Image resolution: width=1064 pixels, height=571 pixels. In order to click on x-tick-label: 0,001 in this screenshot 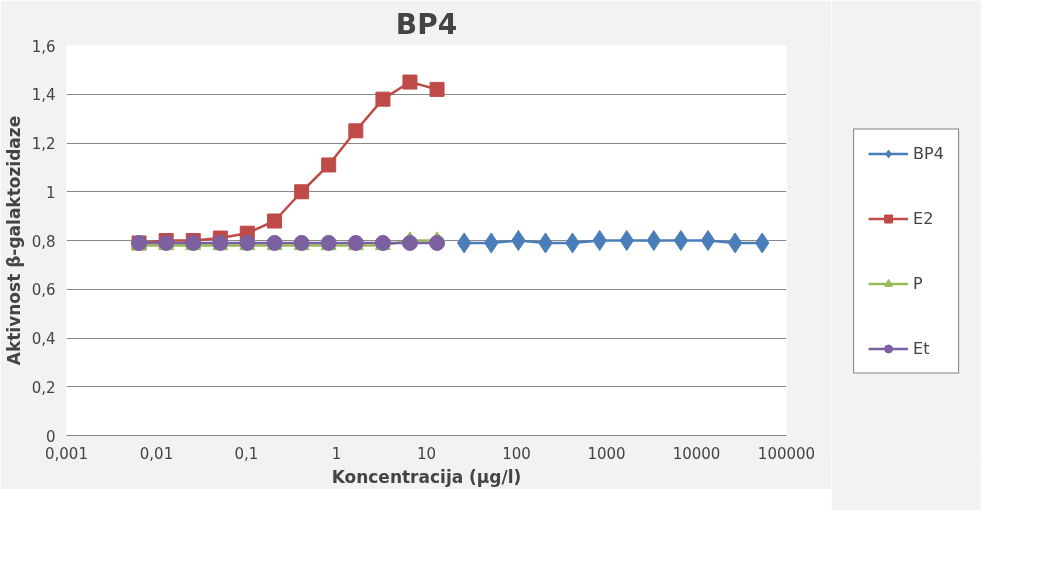, I will do `click(66, 453)`.